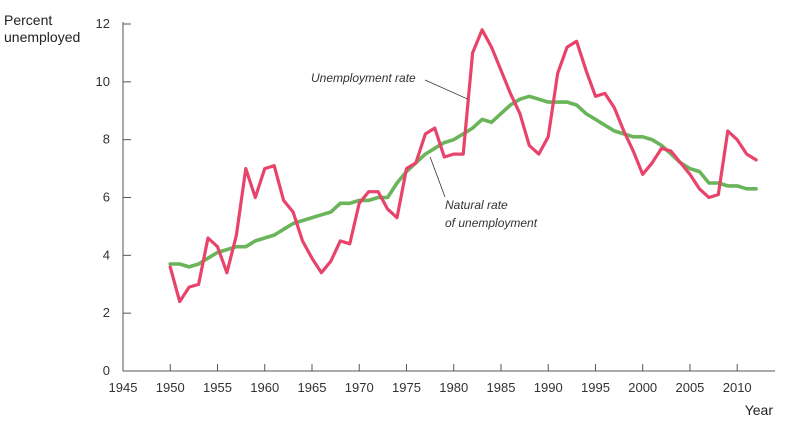  What do you see at coordinates (642, 387) in the screenshot?
I see `x-tick-label: 2000` at bounding box center [642, 387].